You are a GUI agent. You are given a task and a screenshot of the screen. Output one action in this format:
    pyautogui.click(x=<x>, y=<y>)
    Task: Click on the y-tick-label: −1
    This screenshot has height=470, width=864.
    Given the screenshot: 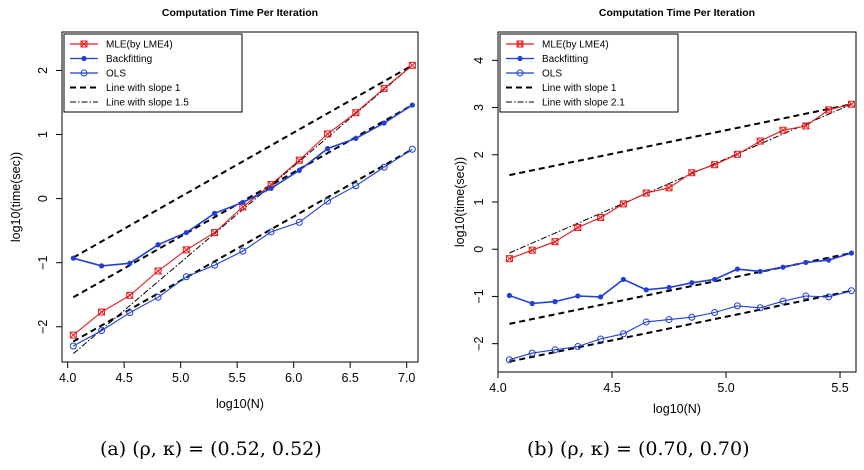 What is the action you would take?
    pyautogui.click(x=43, y=263)
    